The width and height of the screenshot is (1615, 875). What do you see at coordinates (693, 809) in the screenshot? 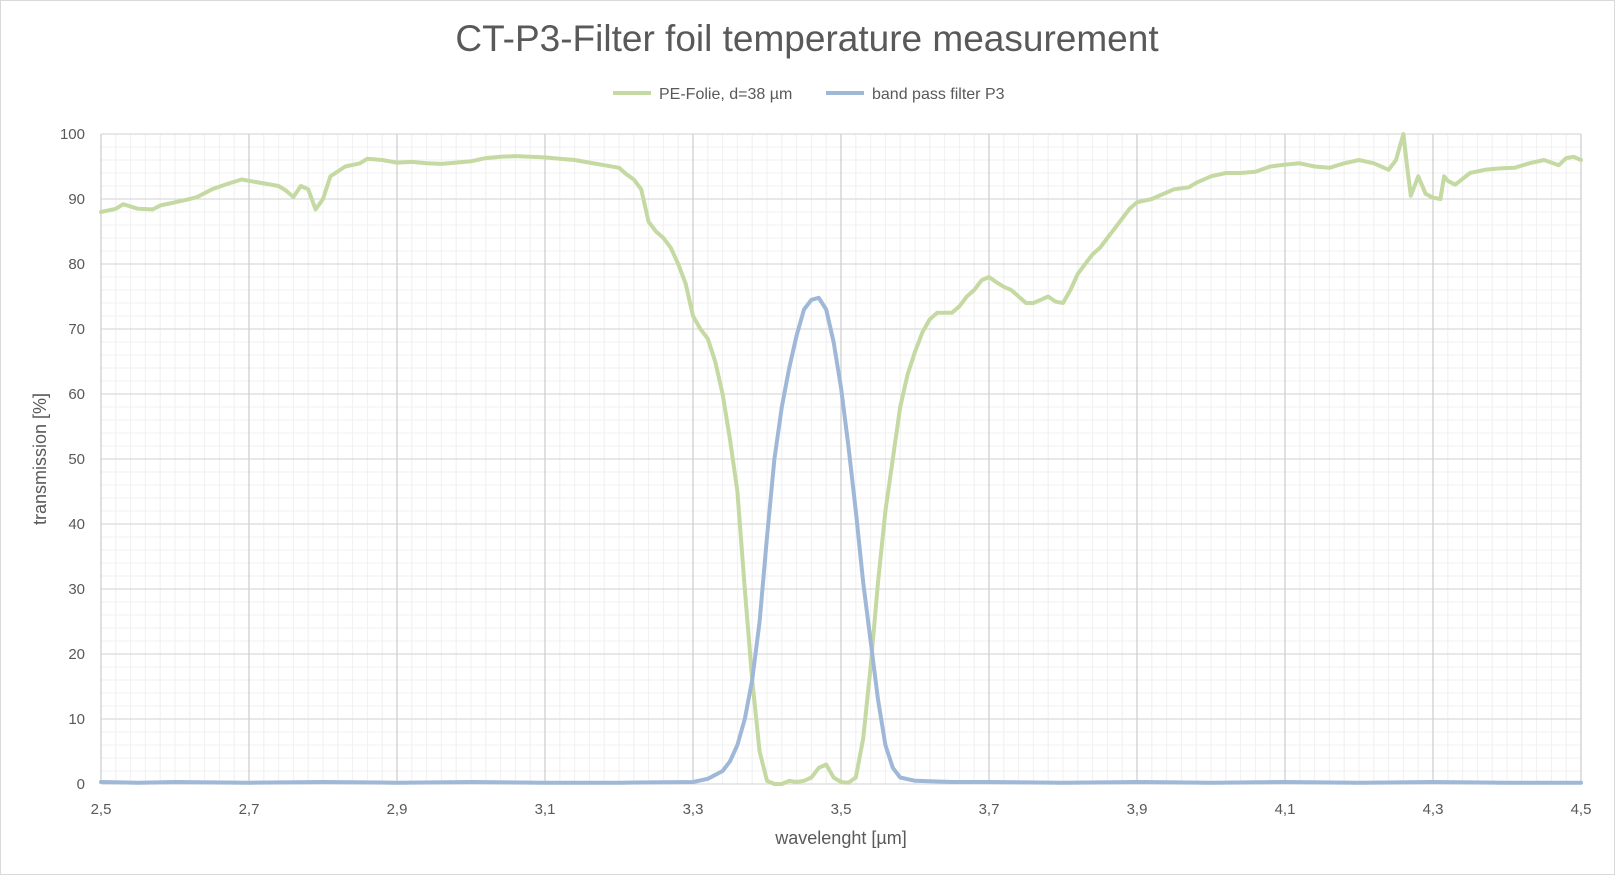
I see `x-tick-label: 3,3` at bounding box center [693, 809].